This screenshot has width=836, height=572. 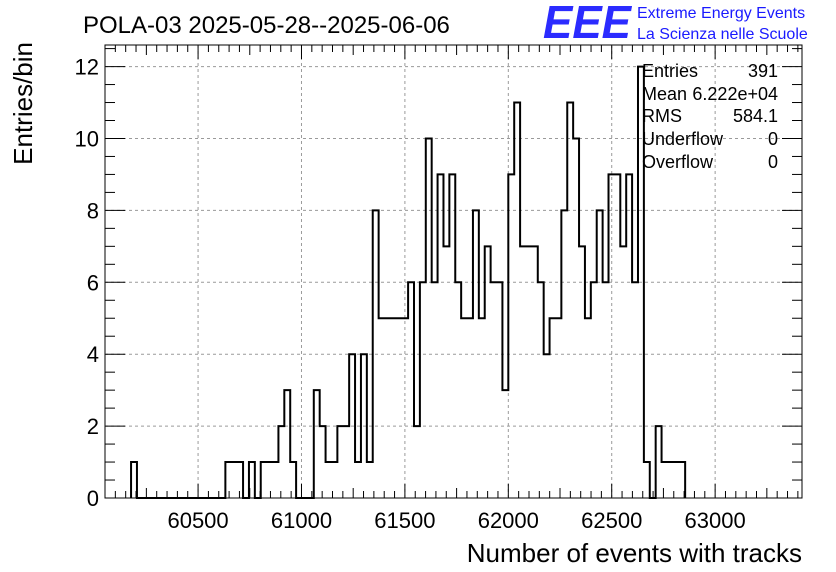 What do you see at coordinates (722, 34) in the screenshot?
I see `logo-line-2: La Scienza nelle Scuole` at bounding box center [722, 34].